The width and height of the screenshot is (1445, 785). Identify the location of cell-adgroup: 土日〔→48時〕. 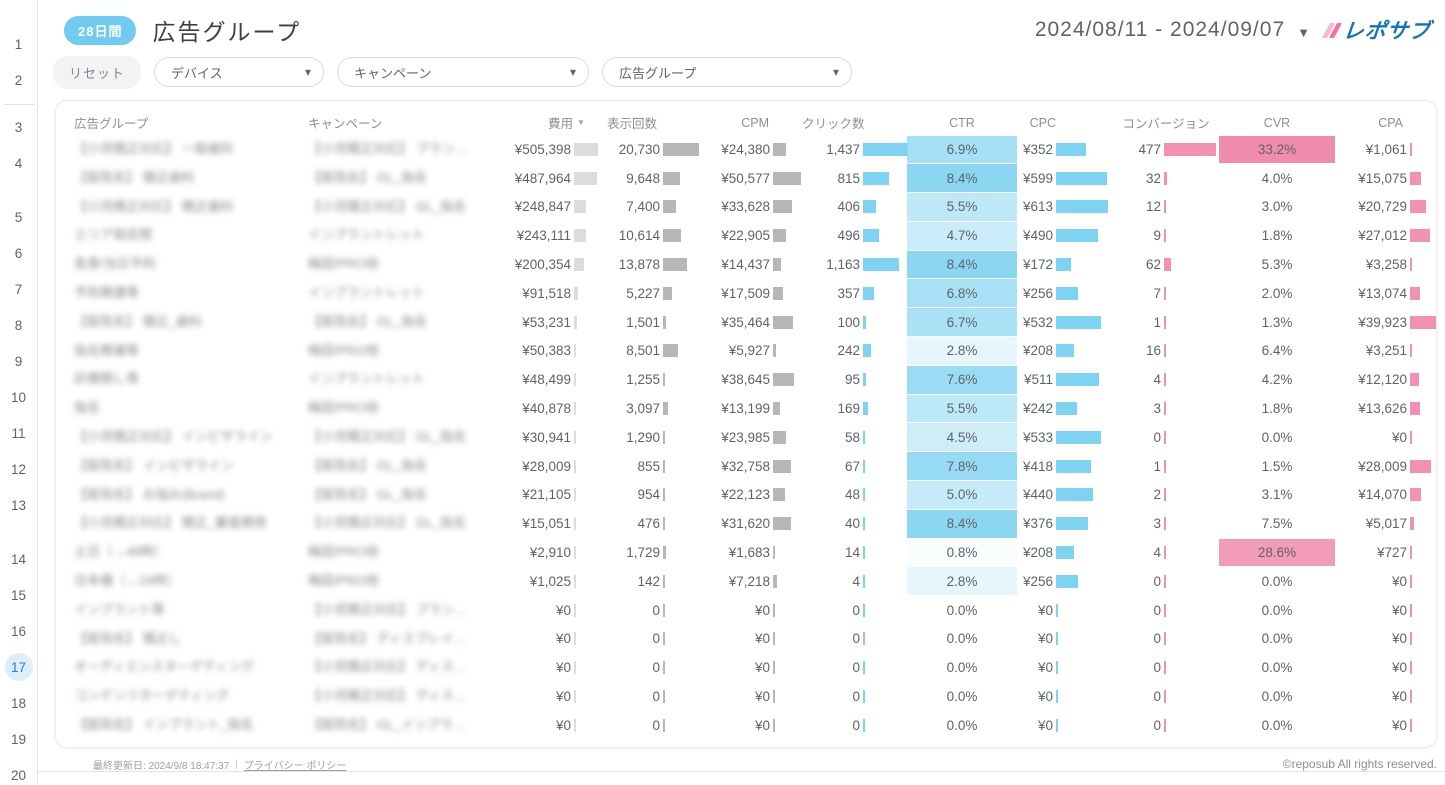
(120, 552).